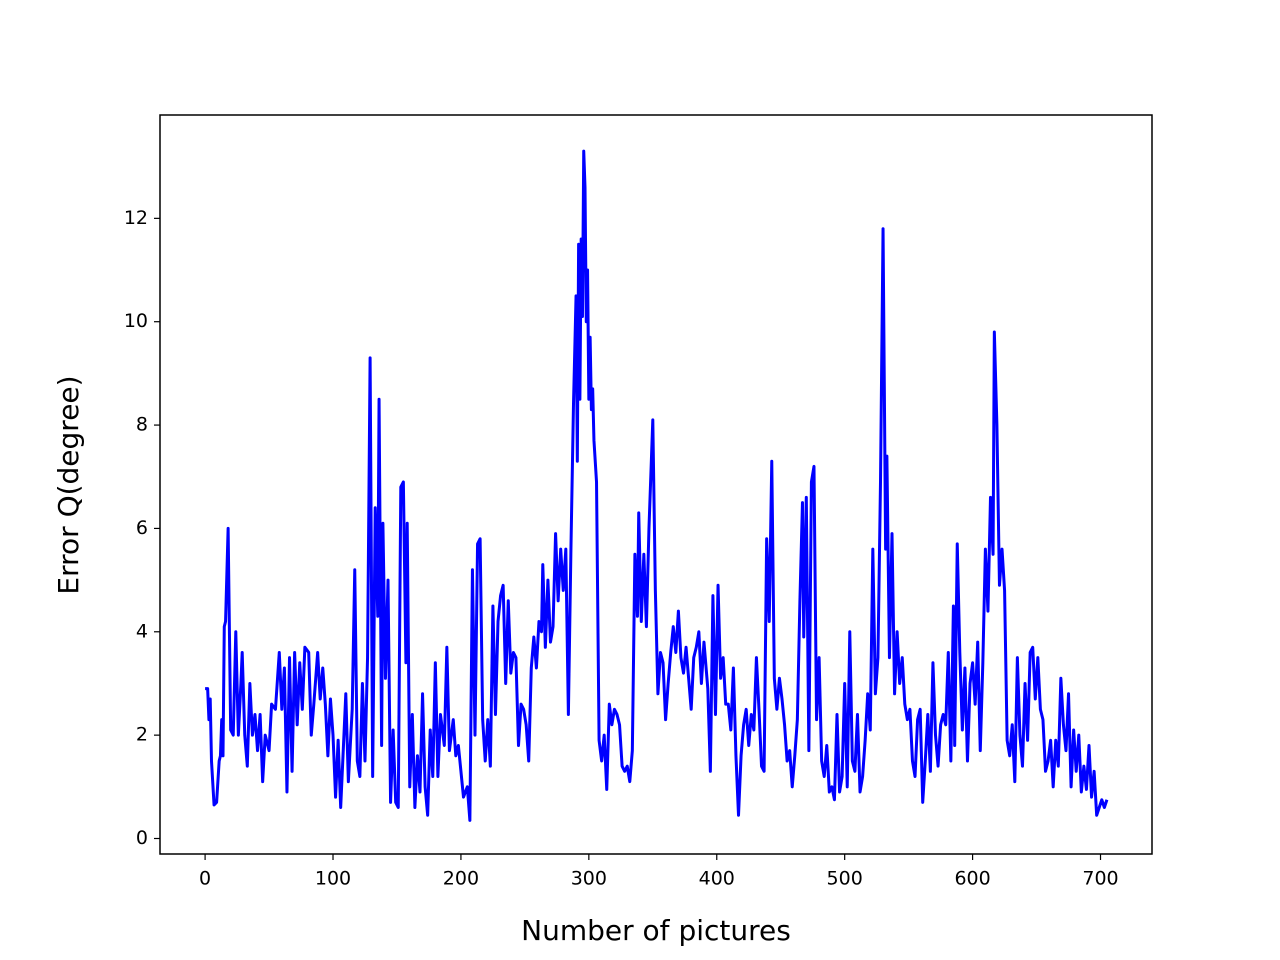 Image resolution: width=1280 pixels, height=960 pixels. Describe the element at coordinates (136, 321) in the screenshot. I see `y-tick-label: 10` at that location.